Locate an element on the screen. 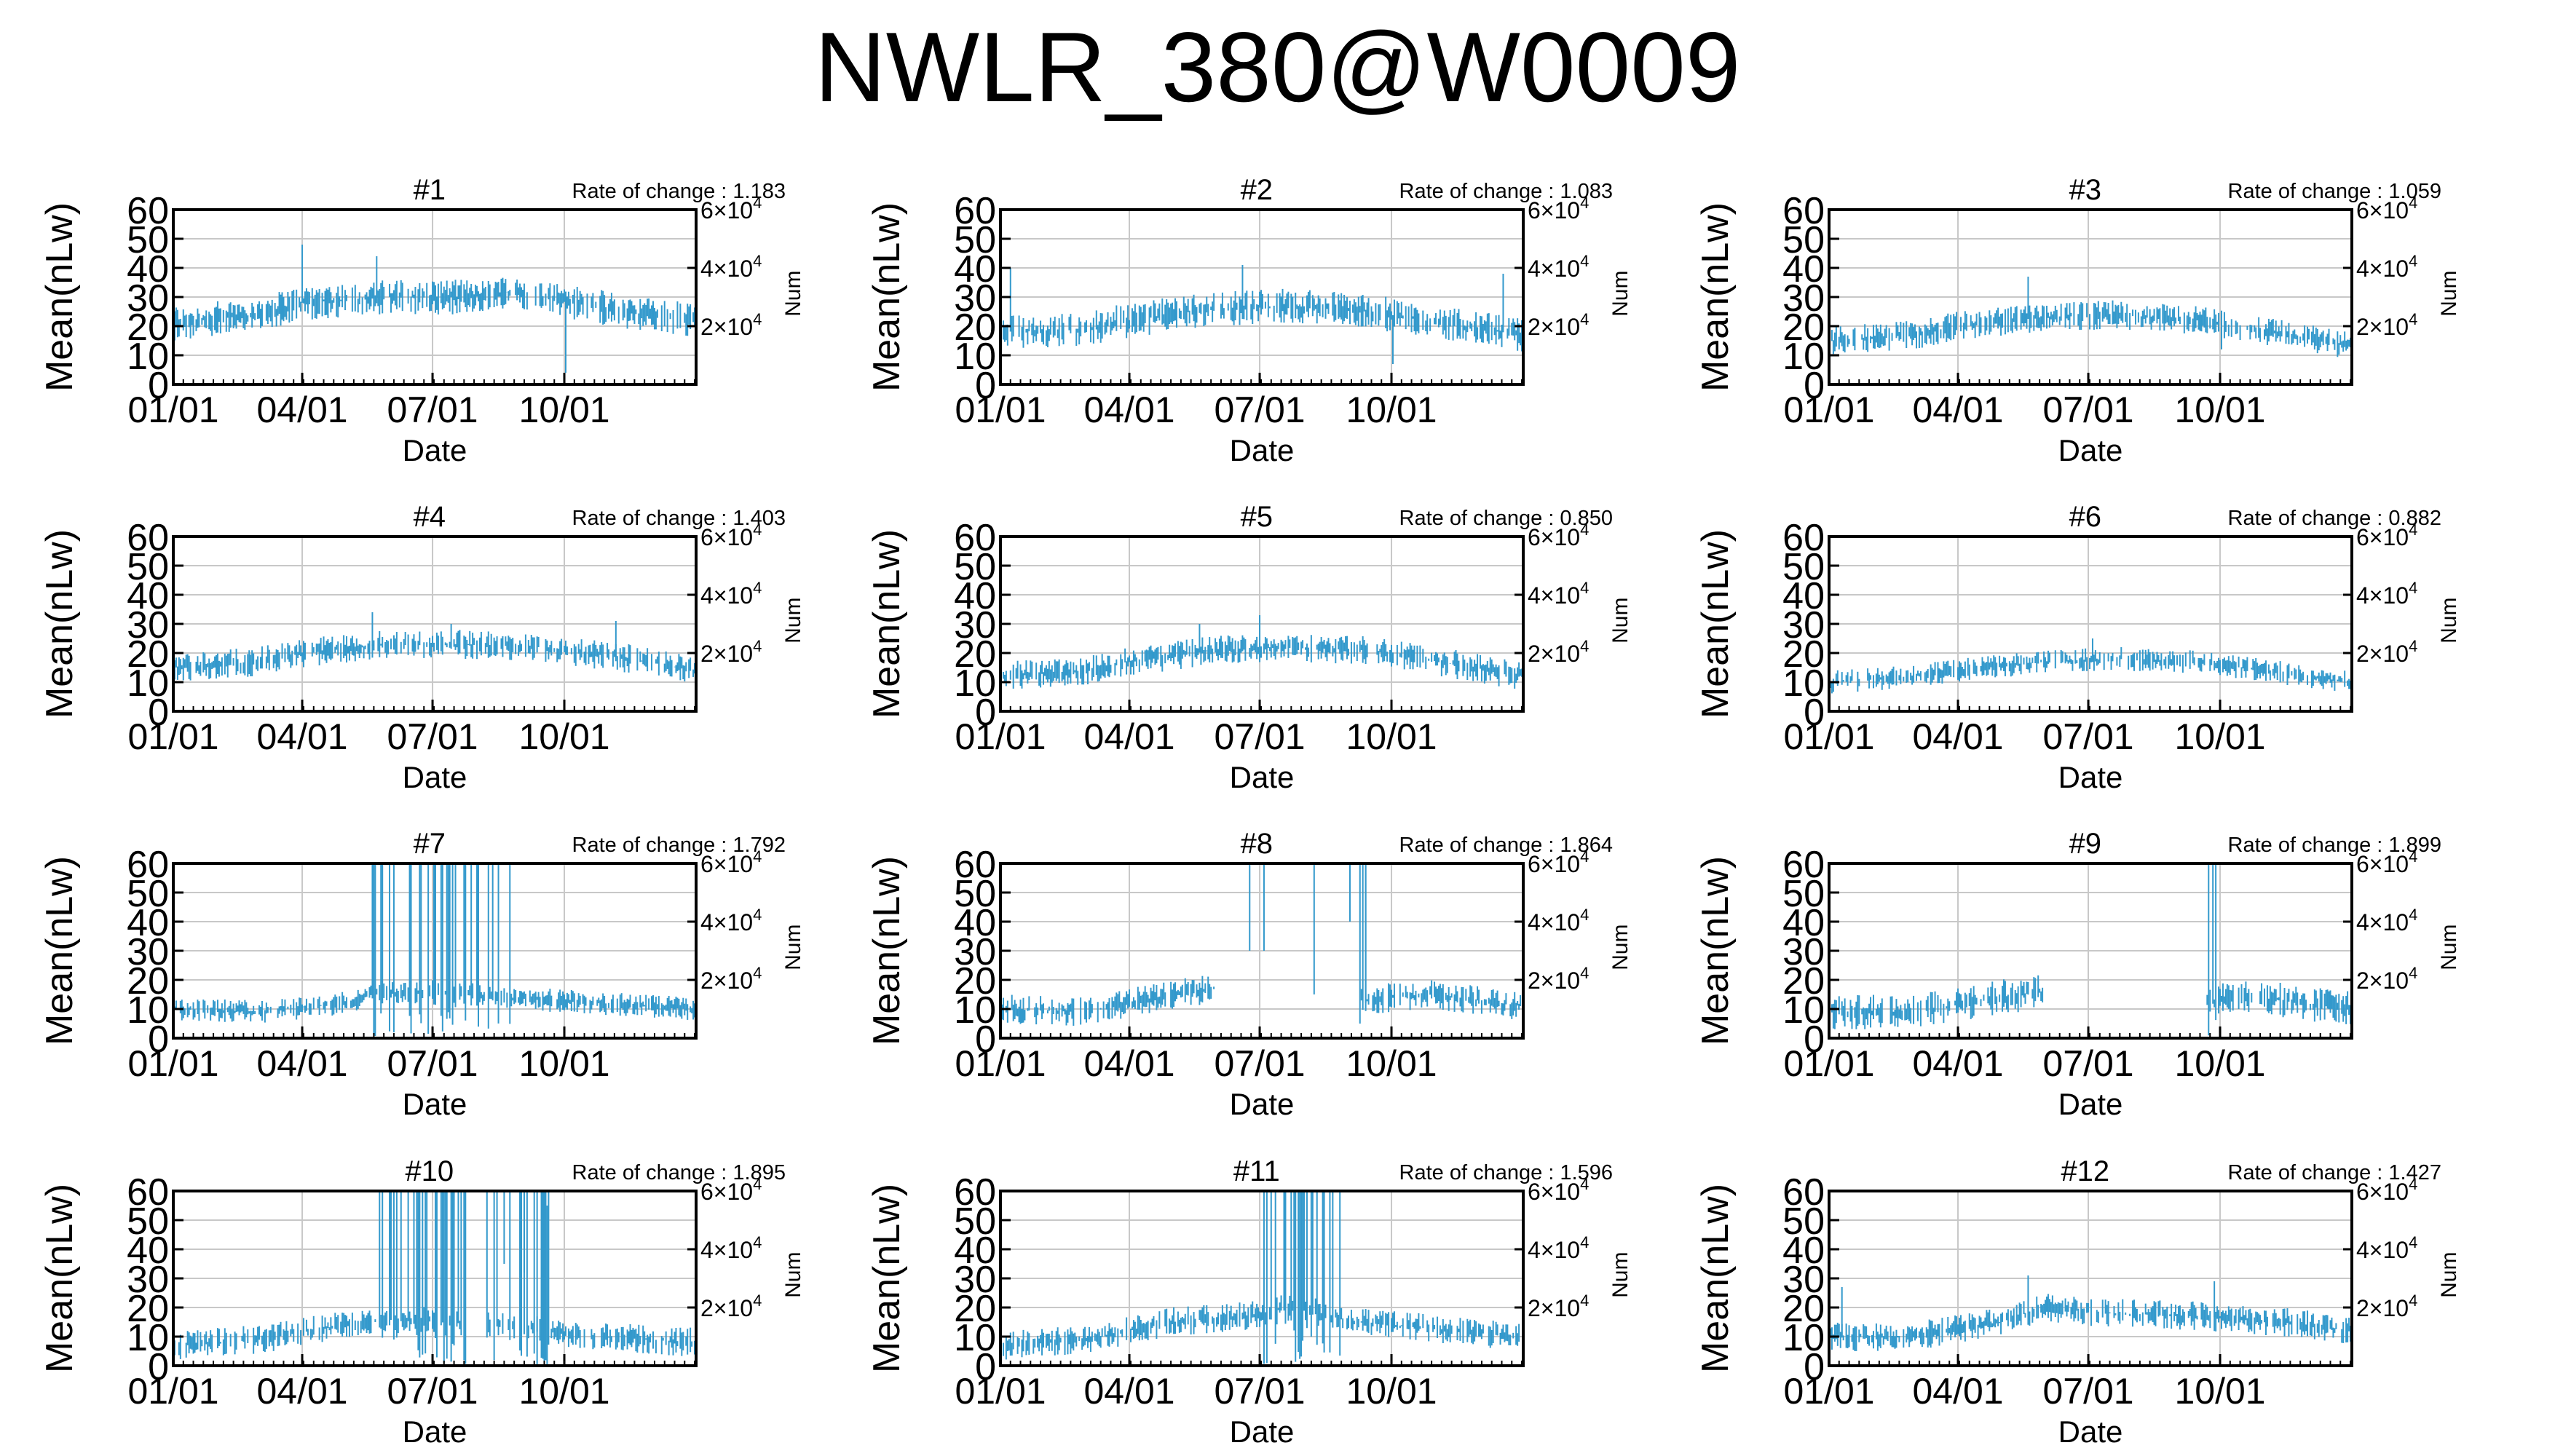 This screenshot has height=1456, width=2555. panel-title: #6 is located at coordinates (2085, 517).